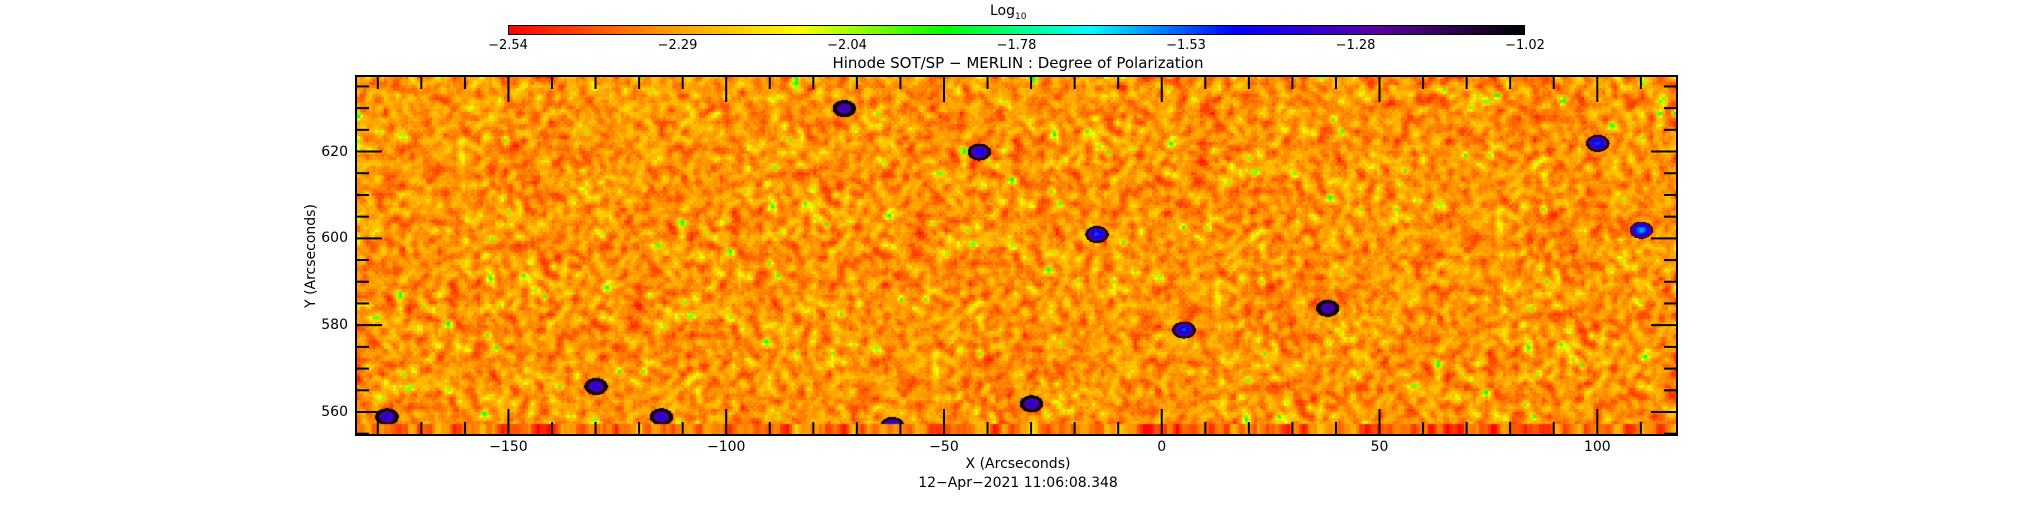 This screenshot has height=512, width=2033. What do you see at coordinates (1186, 45) in the screenshot?
I see `colorbar-tick-label: −1.53` at bounding box center [1186, 45].